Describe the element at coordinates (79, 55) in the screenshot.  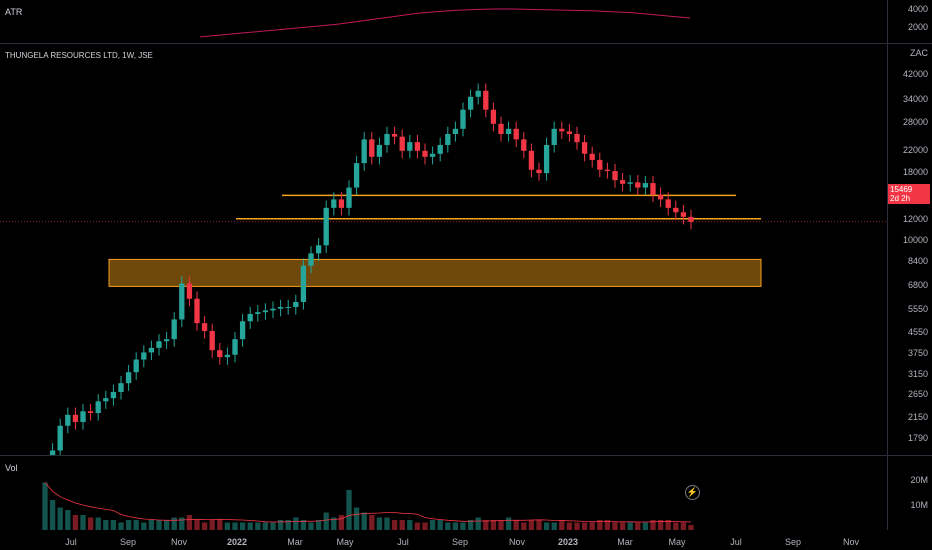
I see `symbol-title: THUNGELA RESOURCES LTD, 1W, JSE` at that location.